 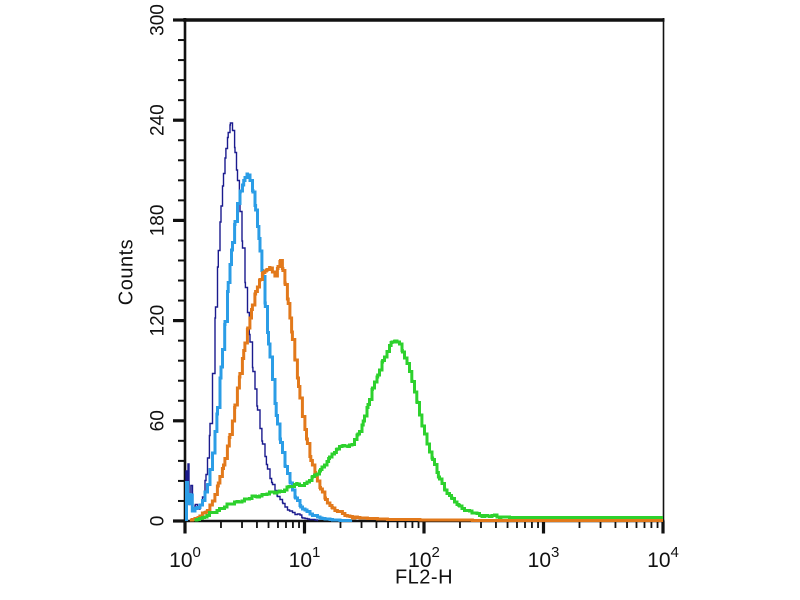 I want to click on x-axis-title: FL2-H, so click(x=424, y=577).